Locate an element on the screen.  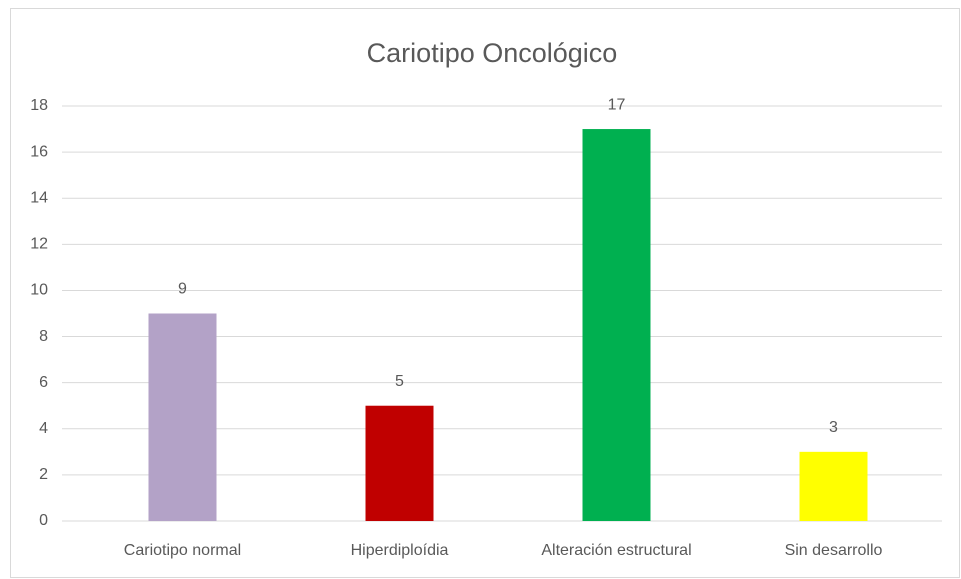
x-tick-label: Hiperdiploídia is located at coordinates (400, 550).